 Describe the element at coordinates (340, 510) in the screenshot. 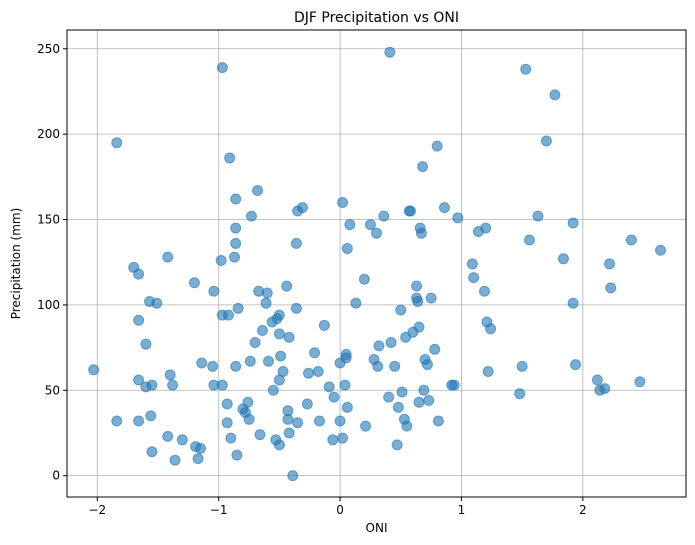

I see `x-tick-label: 0` at that location.